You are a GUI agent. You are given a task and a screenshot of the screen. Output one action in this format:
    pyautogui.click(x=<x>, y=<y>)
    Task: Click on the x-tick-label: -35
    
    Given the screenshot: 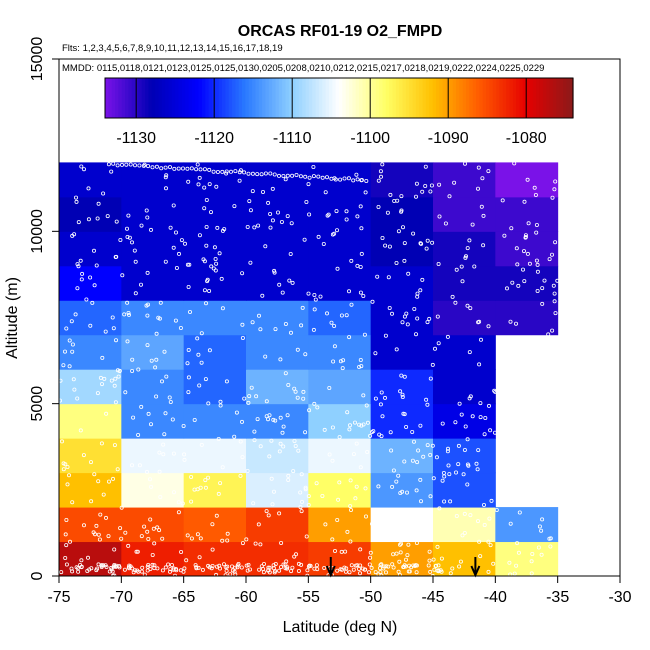 What is the action you would take?
    pyautogui.click(x=557, y=597)
    